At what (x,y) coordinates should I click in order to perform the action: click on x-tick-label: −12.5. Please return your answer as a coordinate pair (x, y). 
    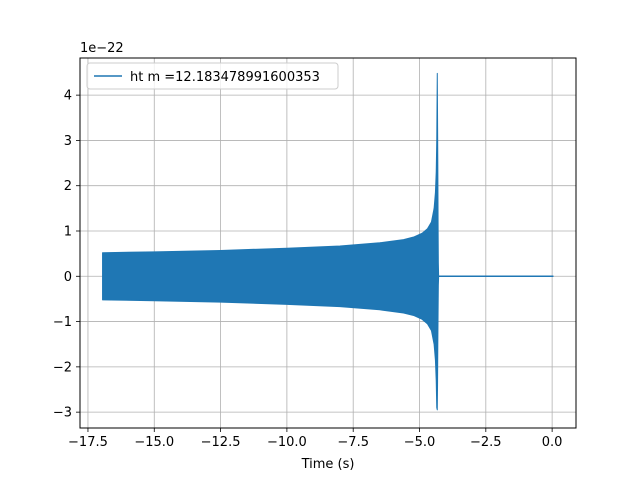
    Looking at the image, I should click on (221, 442).